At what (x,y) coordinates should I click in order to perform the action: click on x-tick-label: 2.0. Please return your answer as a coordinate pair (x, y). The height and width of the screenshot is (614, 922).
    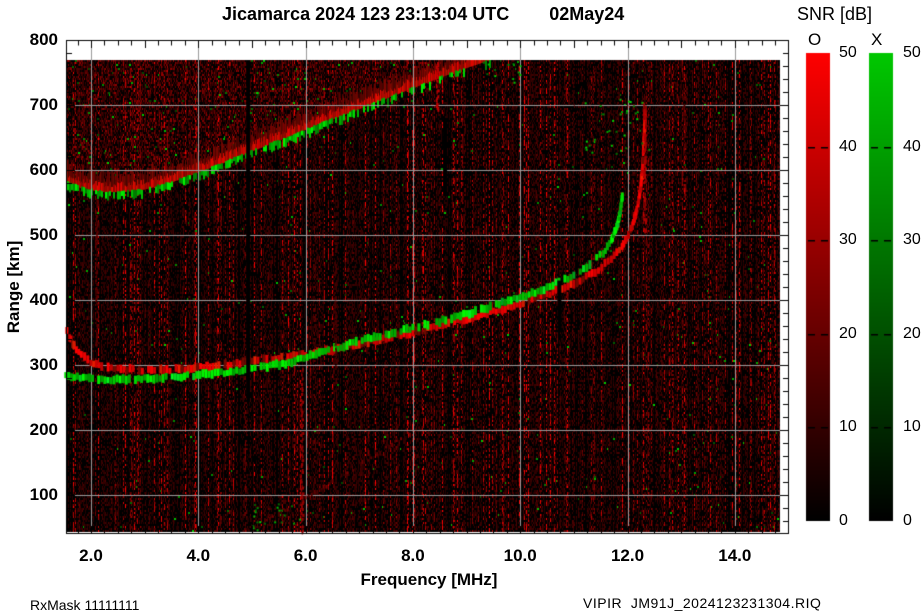
    Looking at the image, I should click on (91, 555).